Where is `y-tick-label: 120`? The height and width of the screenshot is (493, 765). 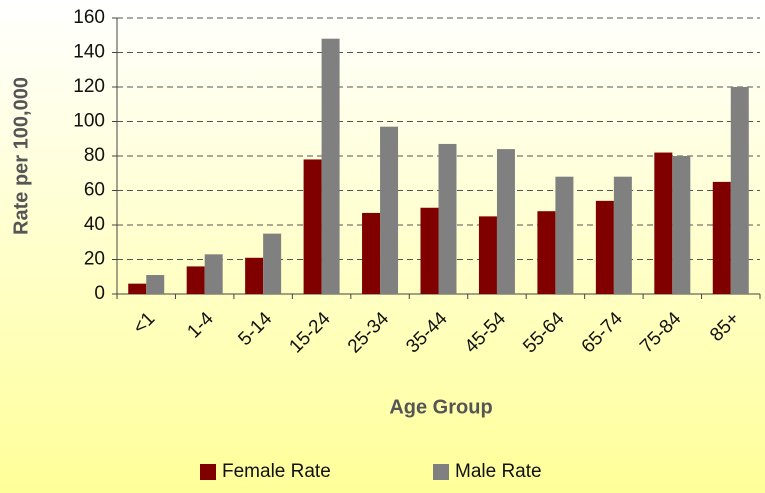
y-tick-label: 120 is located at coordinates (89, 86).